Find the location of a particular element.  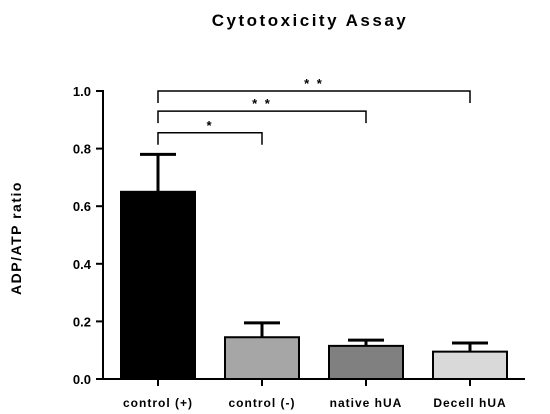

y-tick-label: 0.4 is located at coordinates (82, 264).